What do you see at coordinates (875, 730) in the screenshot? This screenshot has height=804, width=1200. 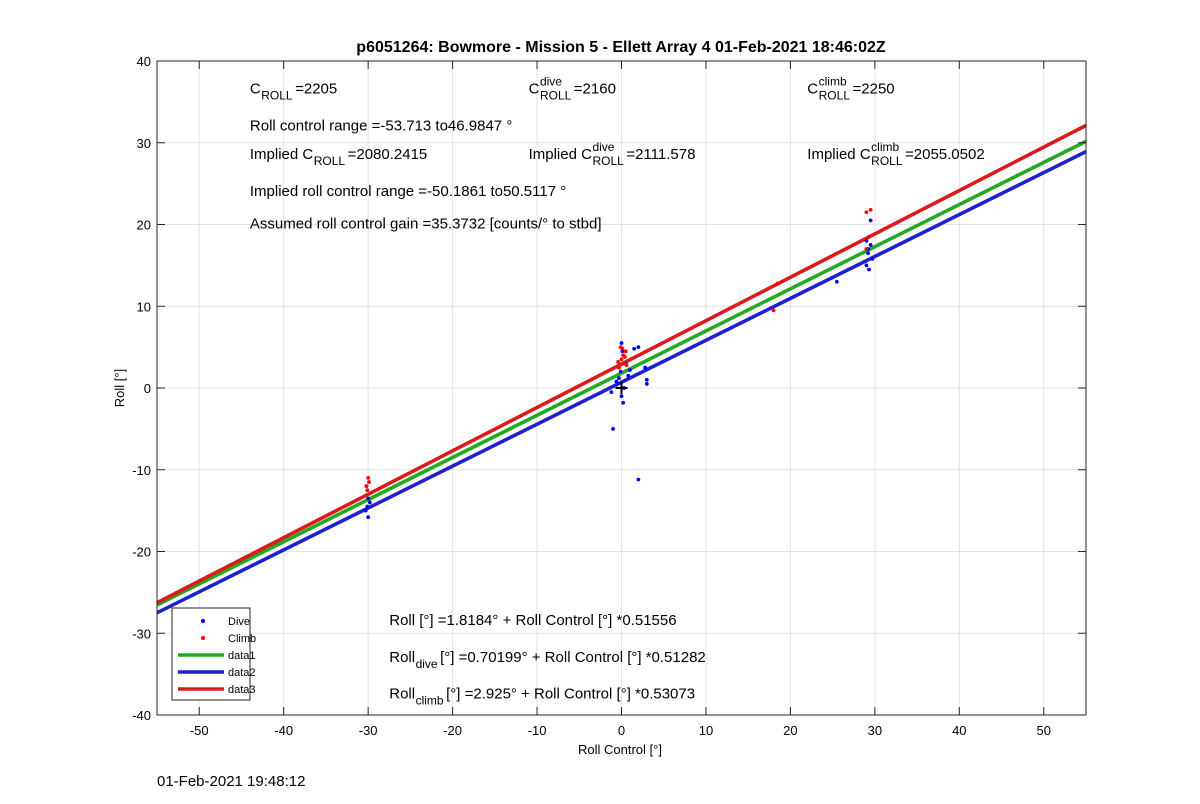 I see `x-tick-label: 30` at bounding box center [875, 730].